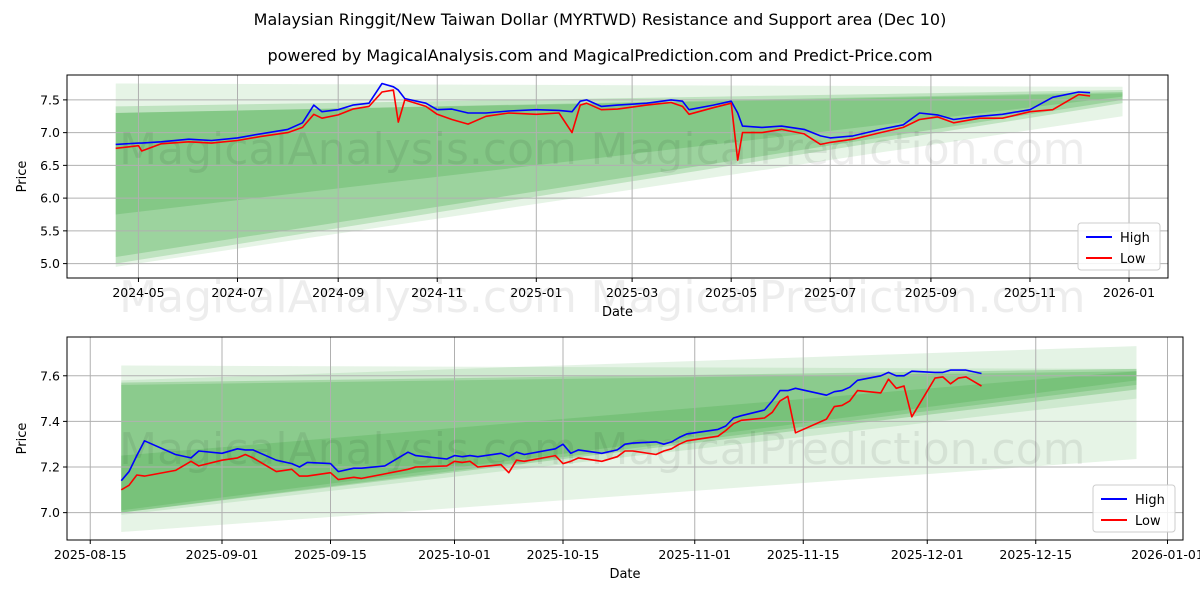 Image resolution: width=1200 pixels, height=600 pixels. I want to click on x-tick-label: 2026-01, so click(1129, 292).